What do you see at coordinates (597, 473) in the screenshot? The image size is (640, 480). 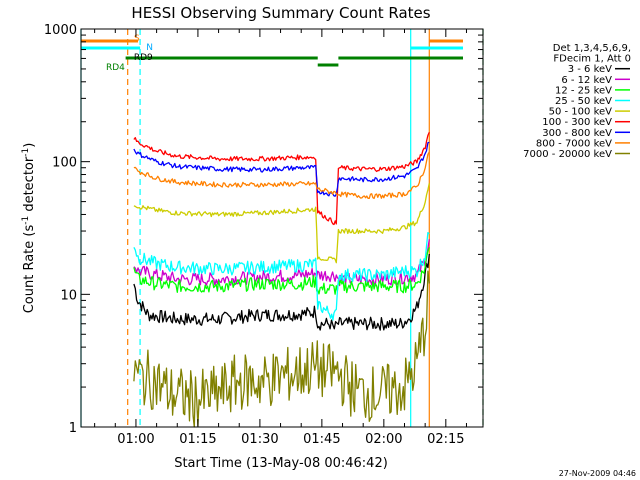 I see `footer-date: 27-Nov-2009 04:46` at bounding box center [597, 473].